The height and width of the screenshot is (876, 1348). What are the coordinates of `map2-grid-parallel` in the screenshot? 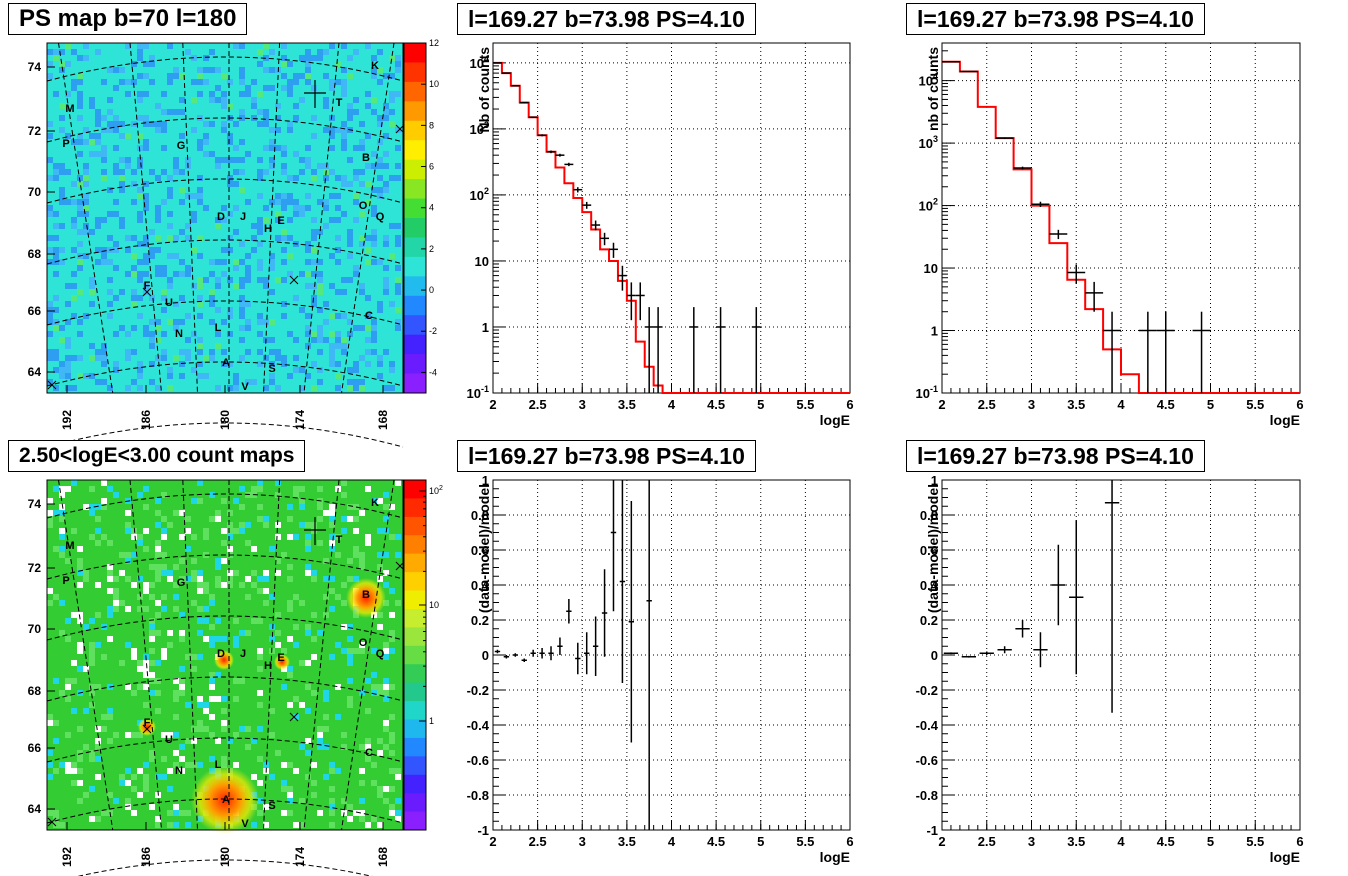 It's located at (225, 628).